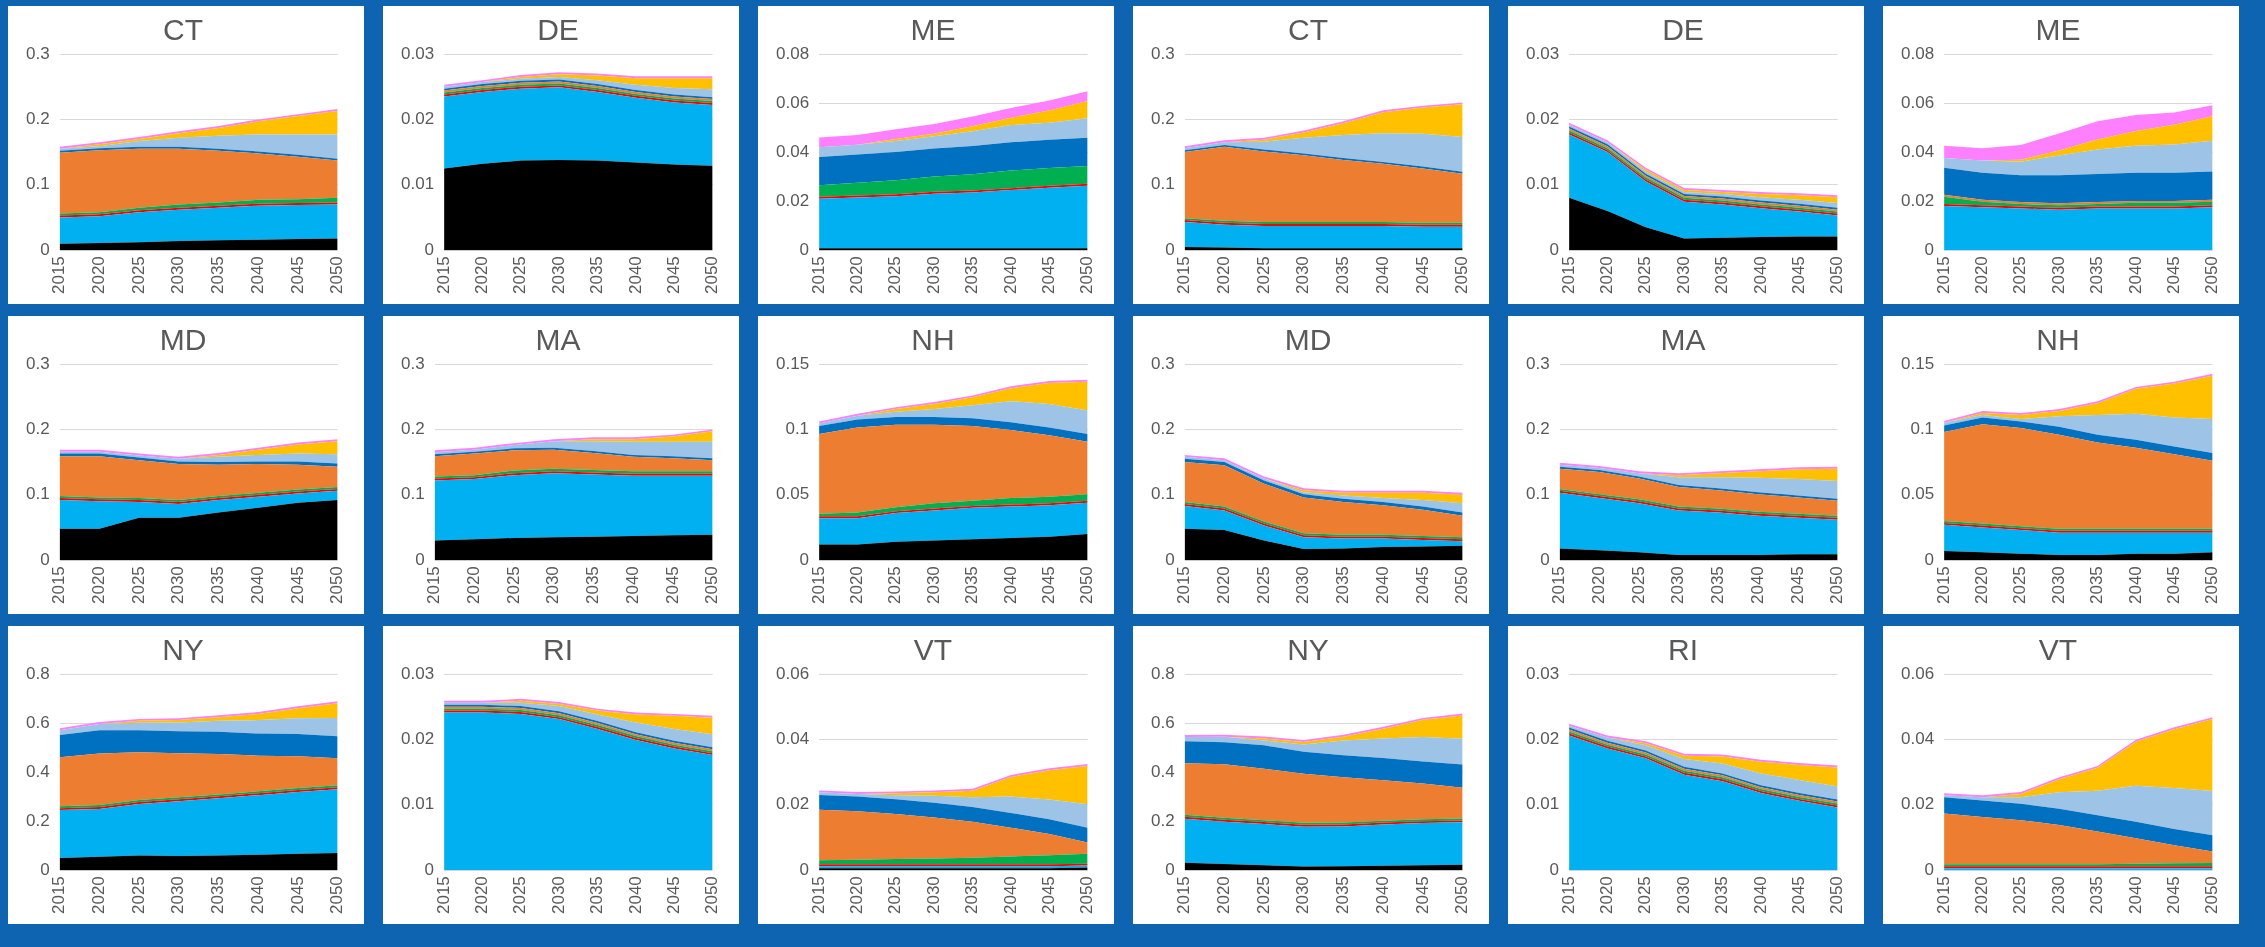 Image resolution: width=2265 pixels, height=947 pixels. Describe the element at coordinates (1308, 340) in the screenshot. I see `chart-title: MD` at that location.